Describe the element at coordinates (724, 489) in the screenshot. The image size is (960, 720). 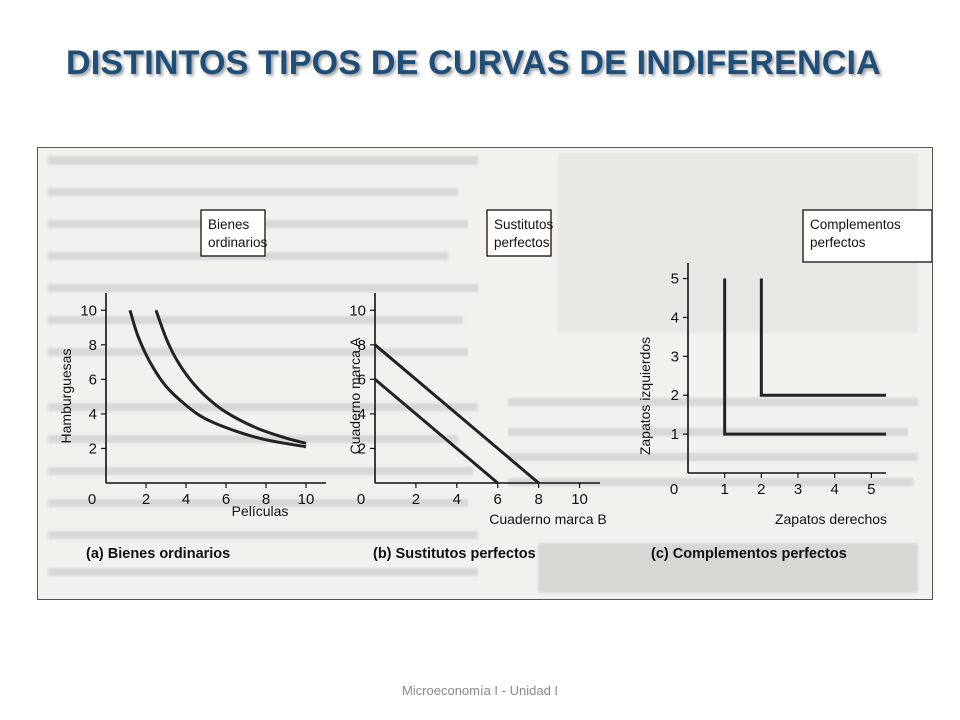
I see `x-tick-label: 1` at that location.